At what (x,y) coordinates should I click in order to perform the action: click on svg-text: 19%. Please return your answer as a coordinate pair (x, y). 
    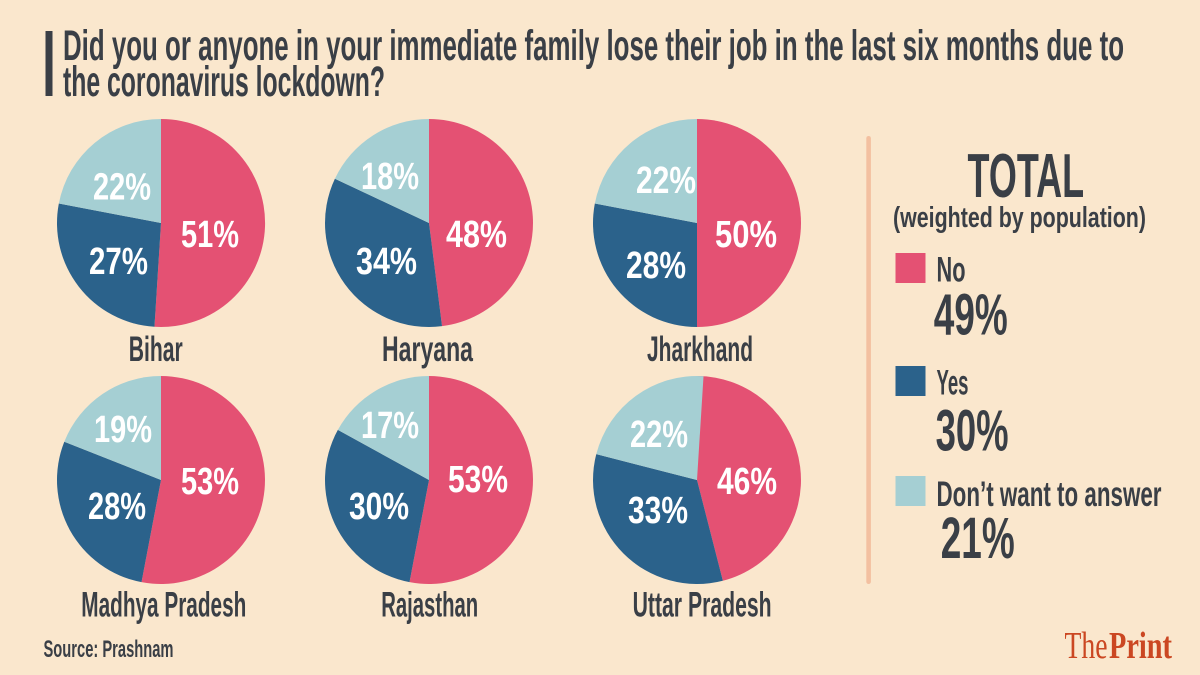
    Looking at the image, I should click on (123, 430).